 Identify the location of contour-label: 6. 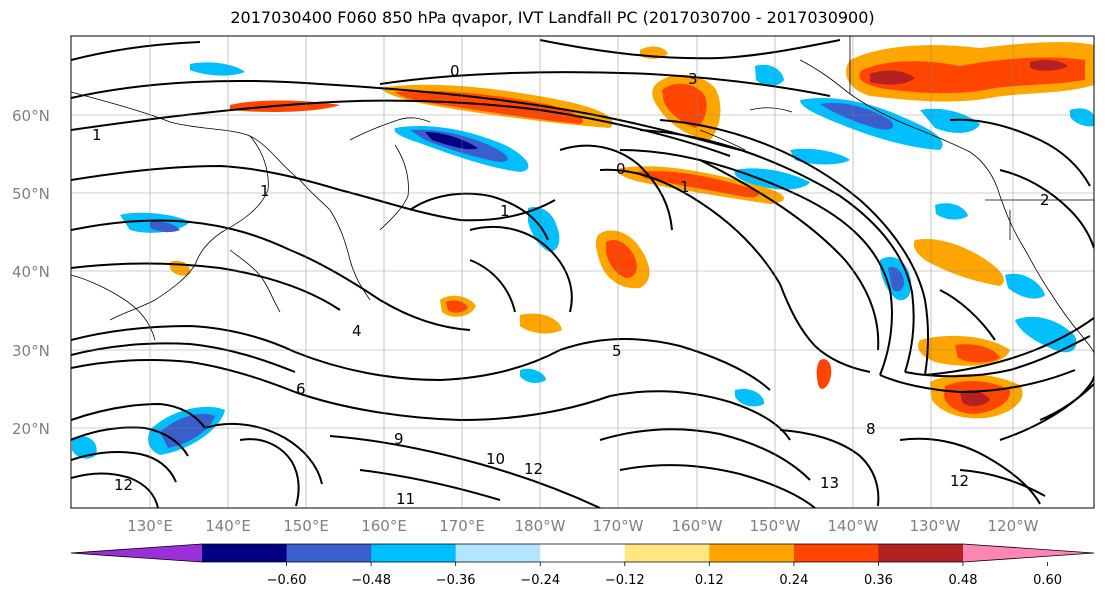
(301, 389).